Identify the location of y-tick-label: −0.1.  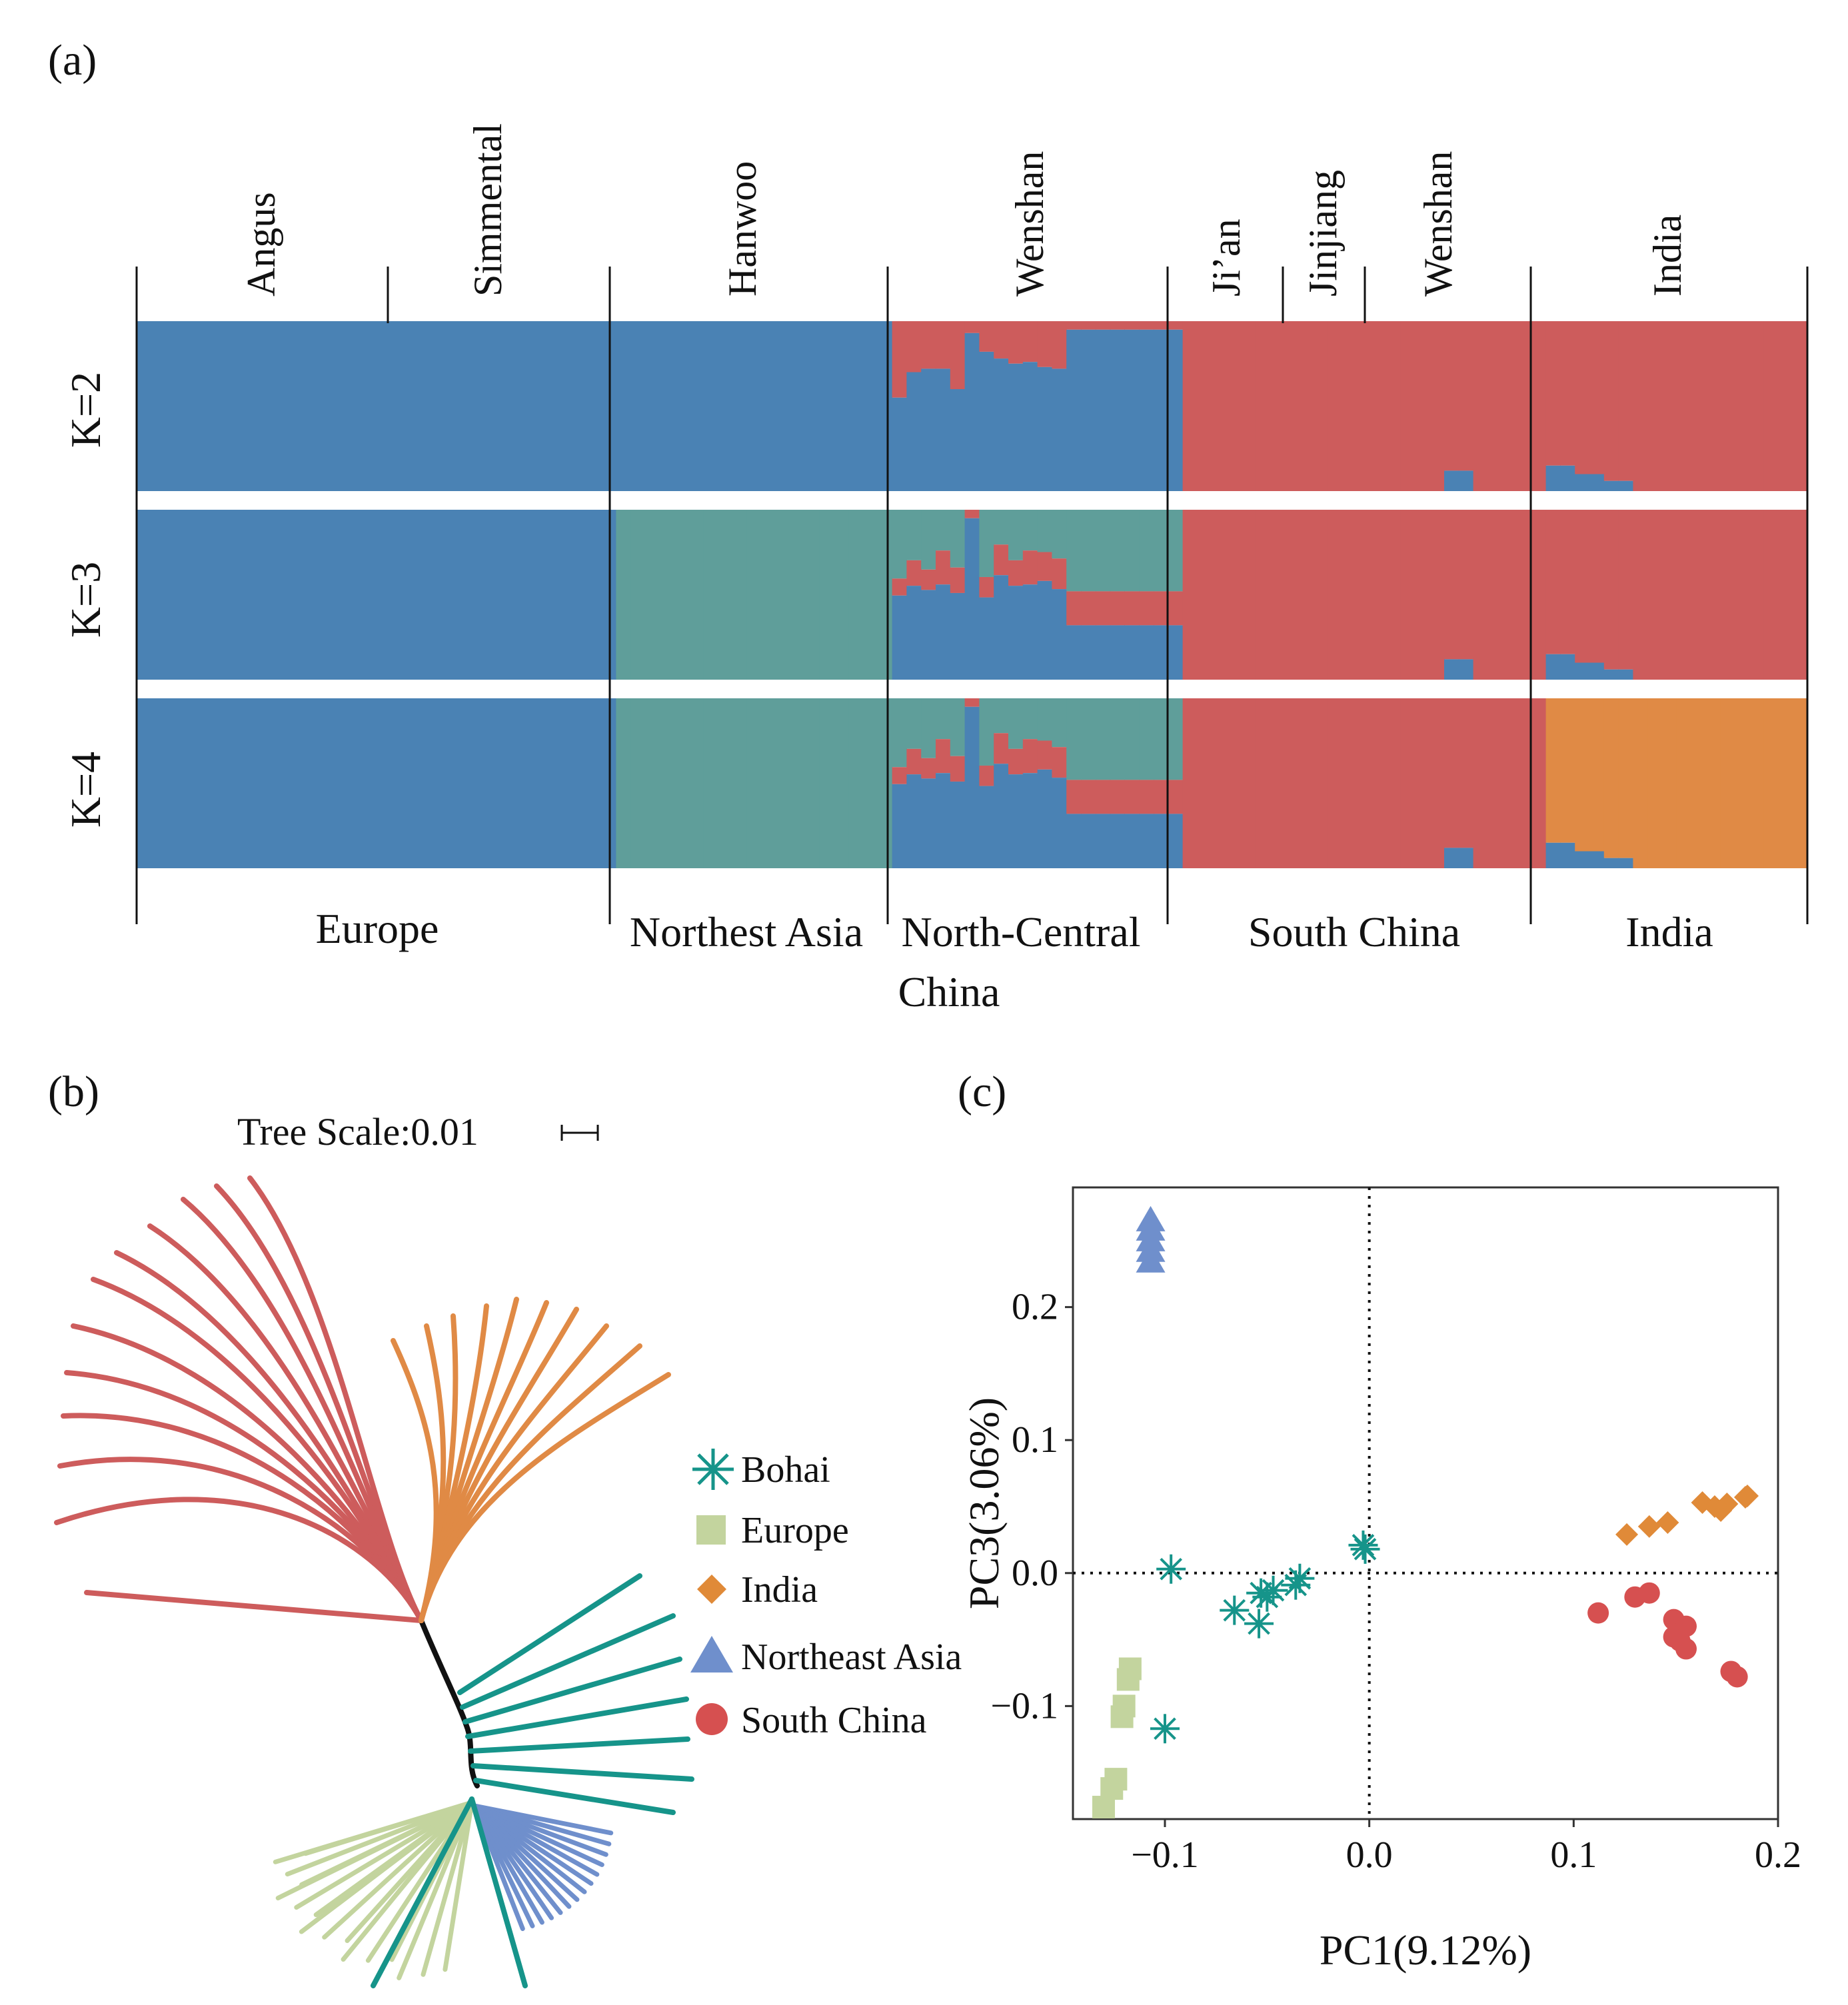
(1024, 1705).